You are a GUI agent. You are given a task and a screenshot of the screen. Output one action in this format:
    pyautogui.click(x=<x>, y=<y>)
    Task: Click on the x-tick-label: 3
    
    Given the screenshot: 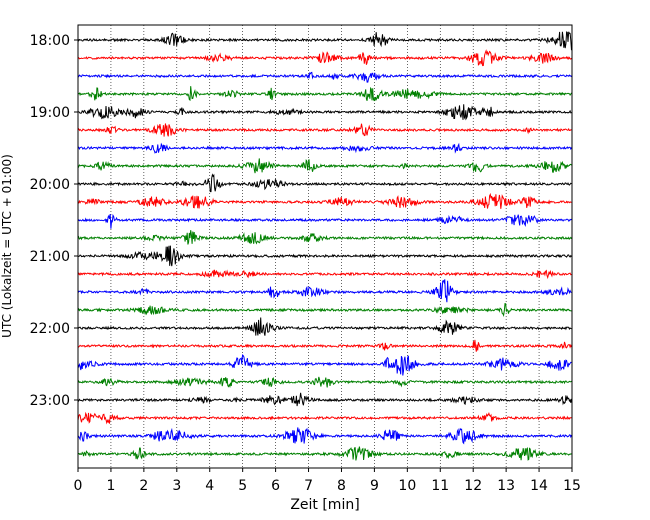 What is the action you would take?
    pyautogui.click(x=176, y=486)
    